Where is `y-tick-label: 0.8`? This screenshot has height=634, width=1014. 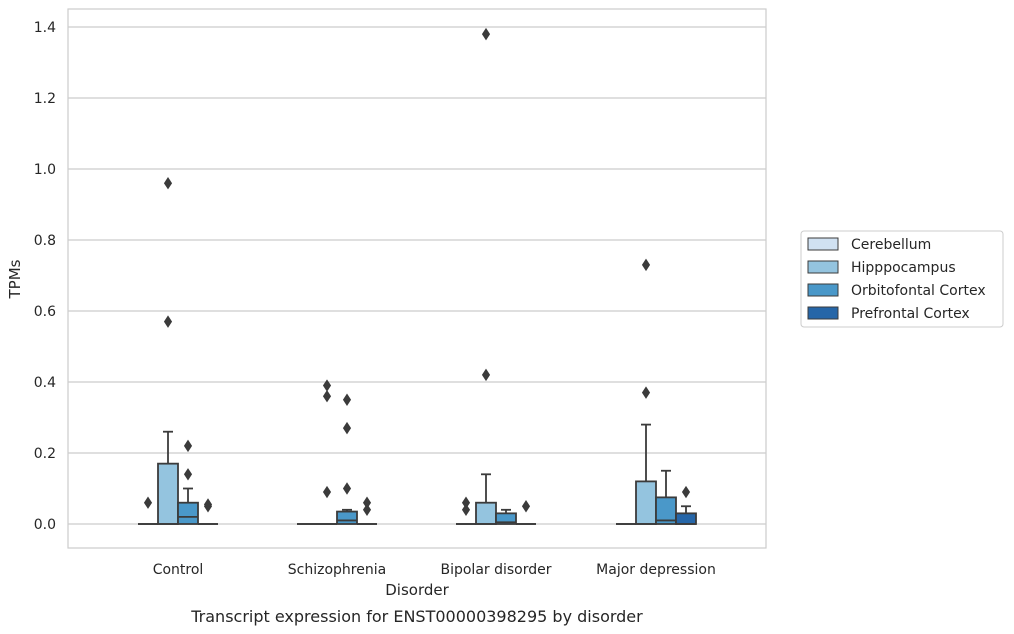 y-tick-label: 0.8 is located at coordinates (45, 241).